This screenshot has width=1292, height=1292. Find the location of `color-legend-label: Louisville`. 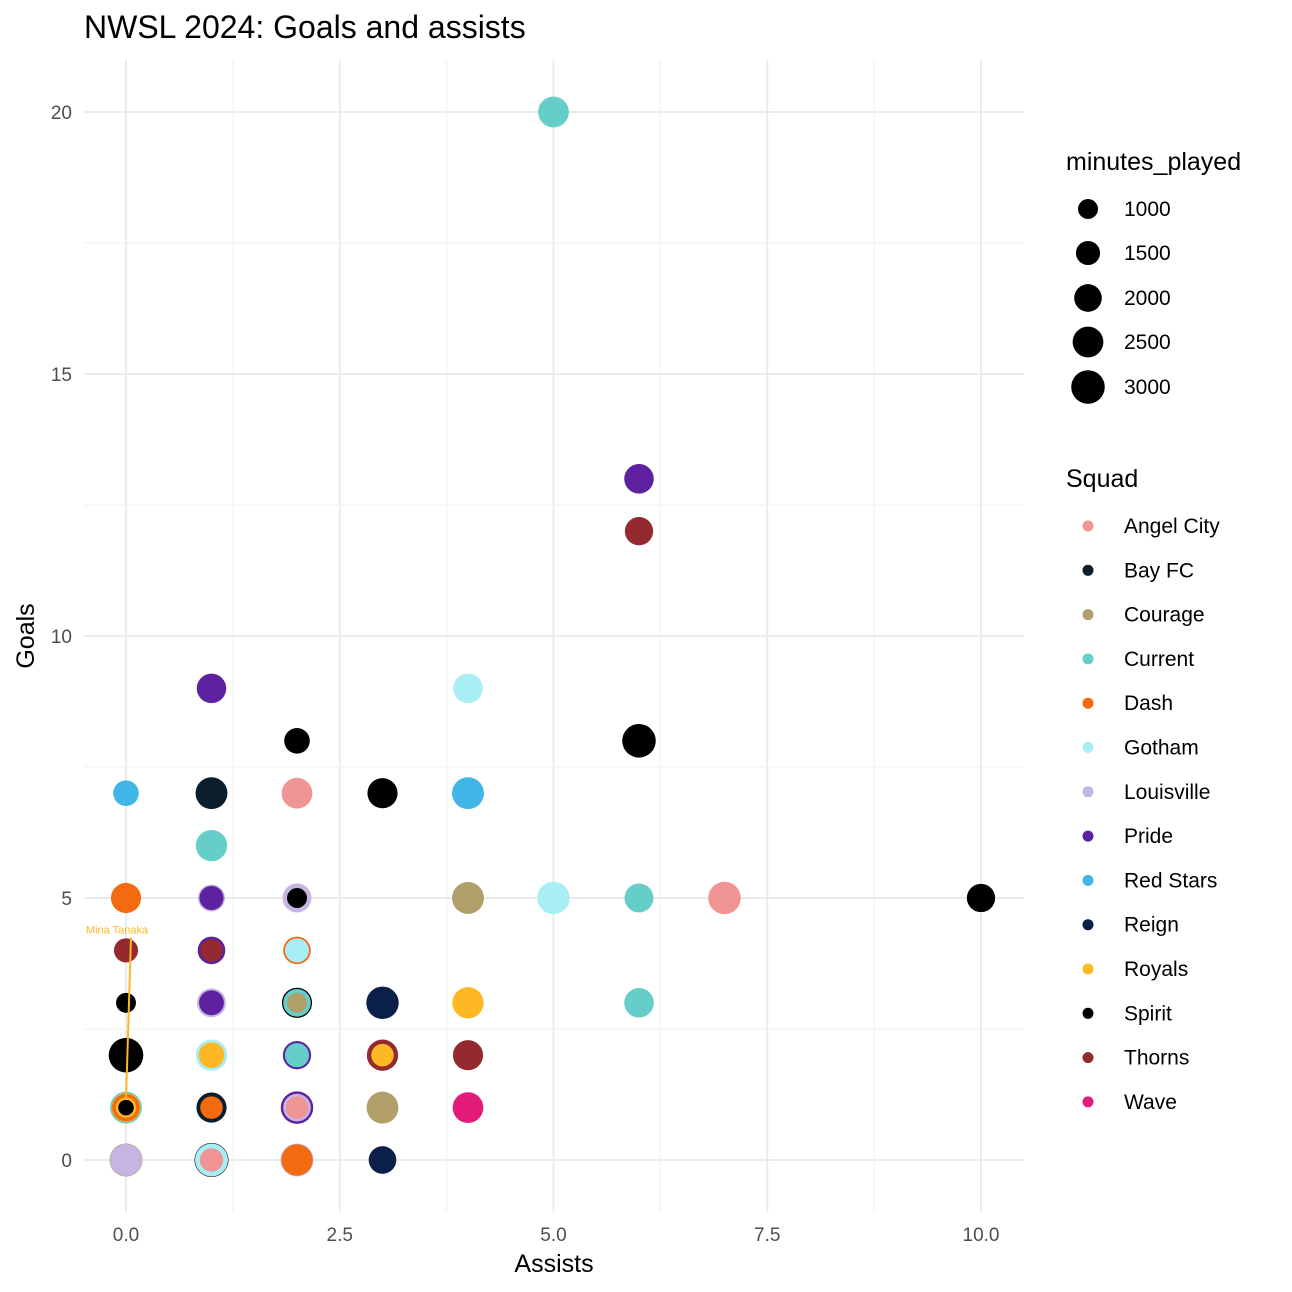

color-legend-label: Louisville is located at coordinates (1167, 792).